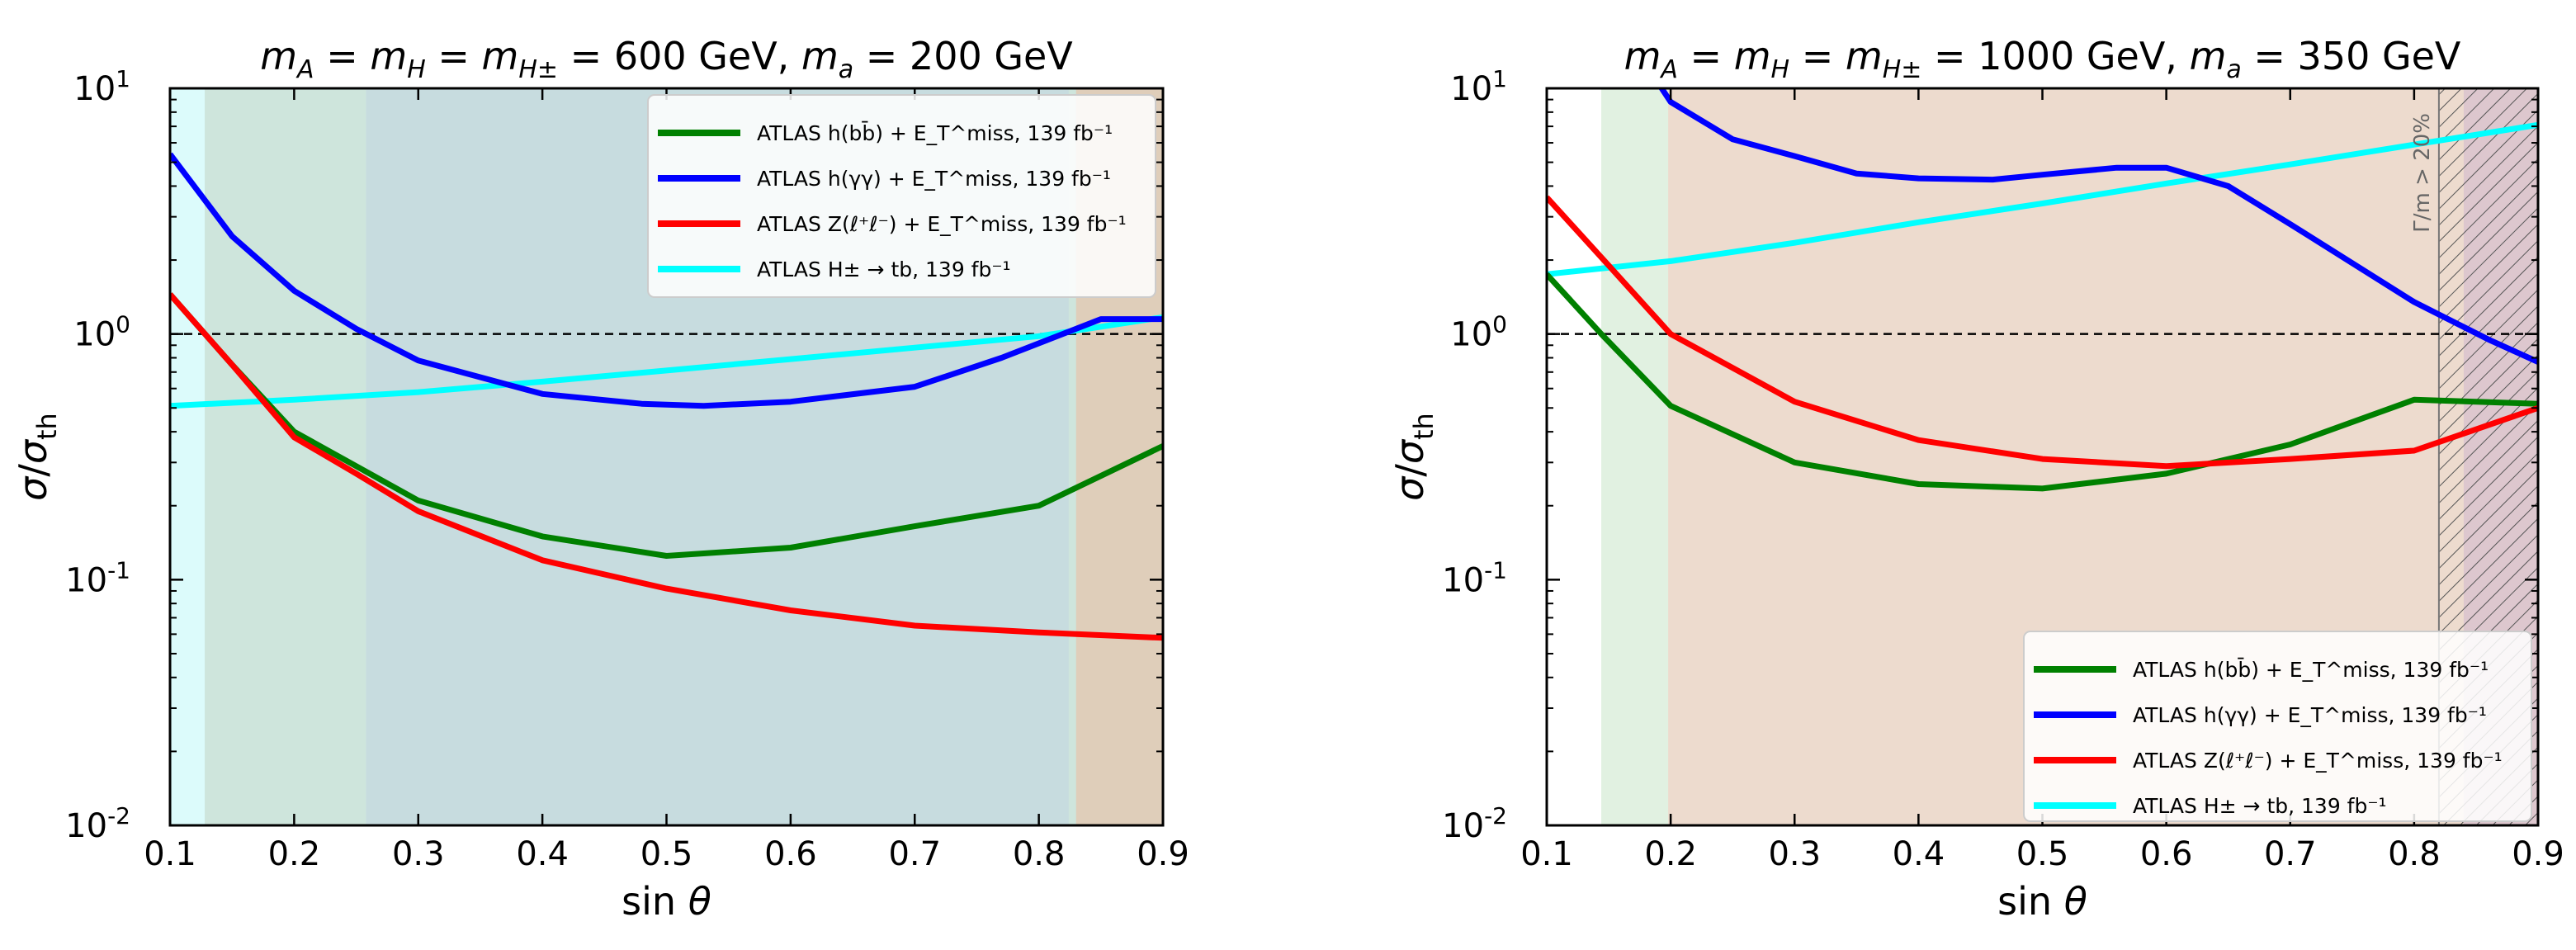 This screenshot has height=950, width=2576. Describe the element at coordinates (1668, 69) in the screenshot. I see `title-part: A` at that location.